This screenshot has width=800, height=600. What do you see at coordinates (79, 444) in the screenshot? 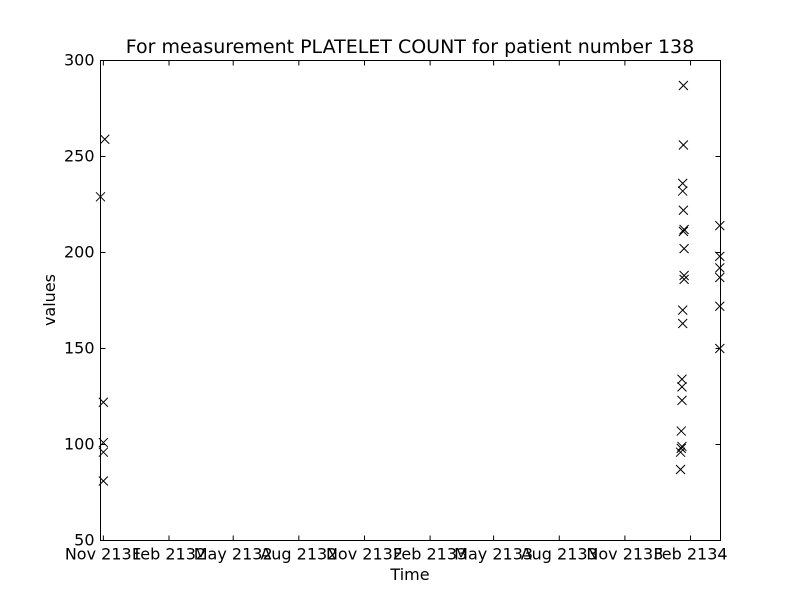
I see `y-tick-label: 100` at bounding box center [79, 444].